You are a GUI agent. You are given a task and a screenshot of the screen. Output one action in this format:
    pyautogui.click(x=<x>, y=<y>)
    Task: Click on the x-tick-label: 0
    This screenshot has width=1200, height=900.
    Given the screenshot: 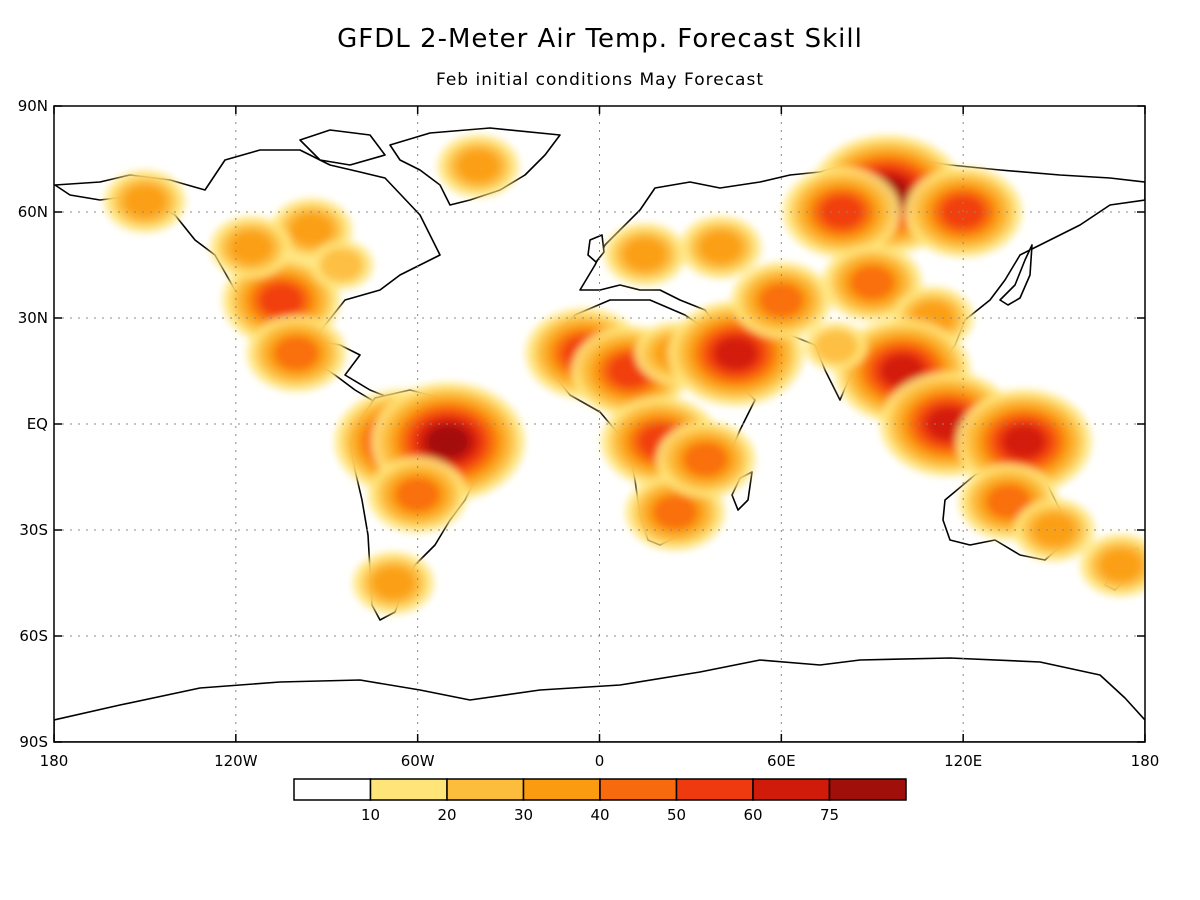 What is the action you would take?
    pyautogui.click(x=600, y=761)
    